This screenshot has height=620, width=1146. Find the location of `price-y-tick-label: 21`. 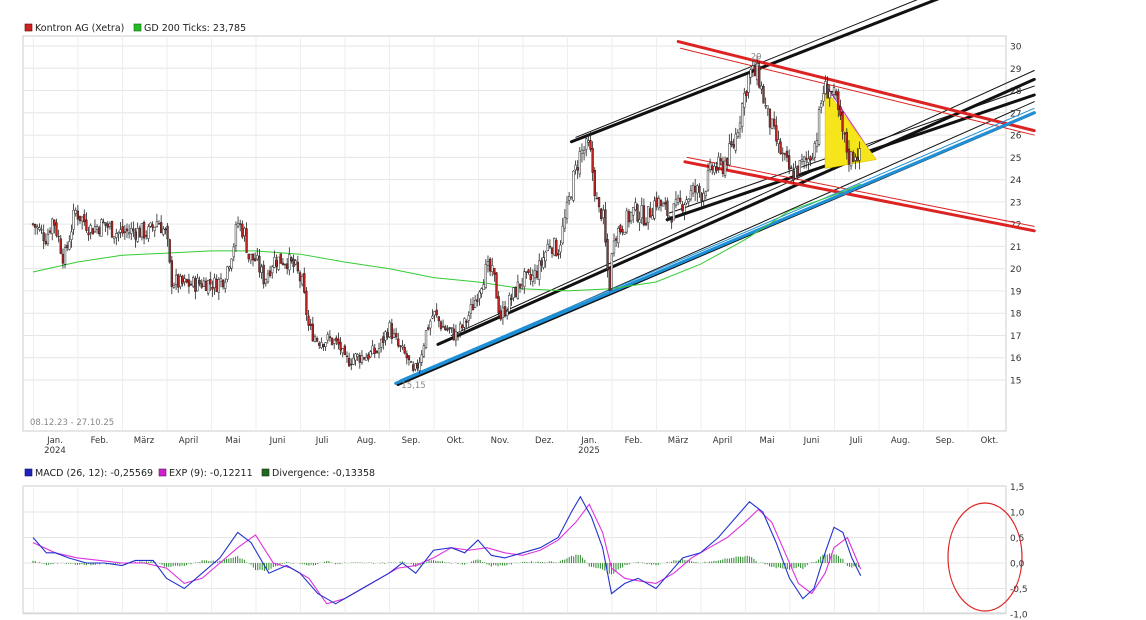

price-y-tick-label: 21 is located at coordinates (1015, 248).